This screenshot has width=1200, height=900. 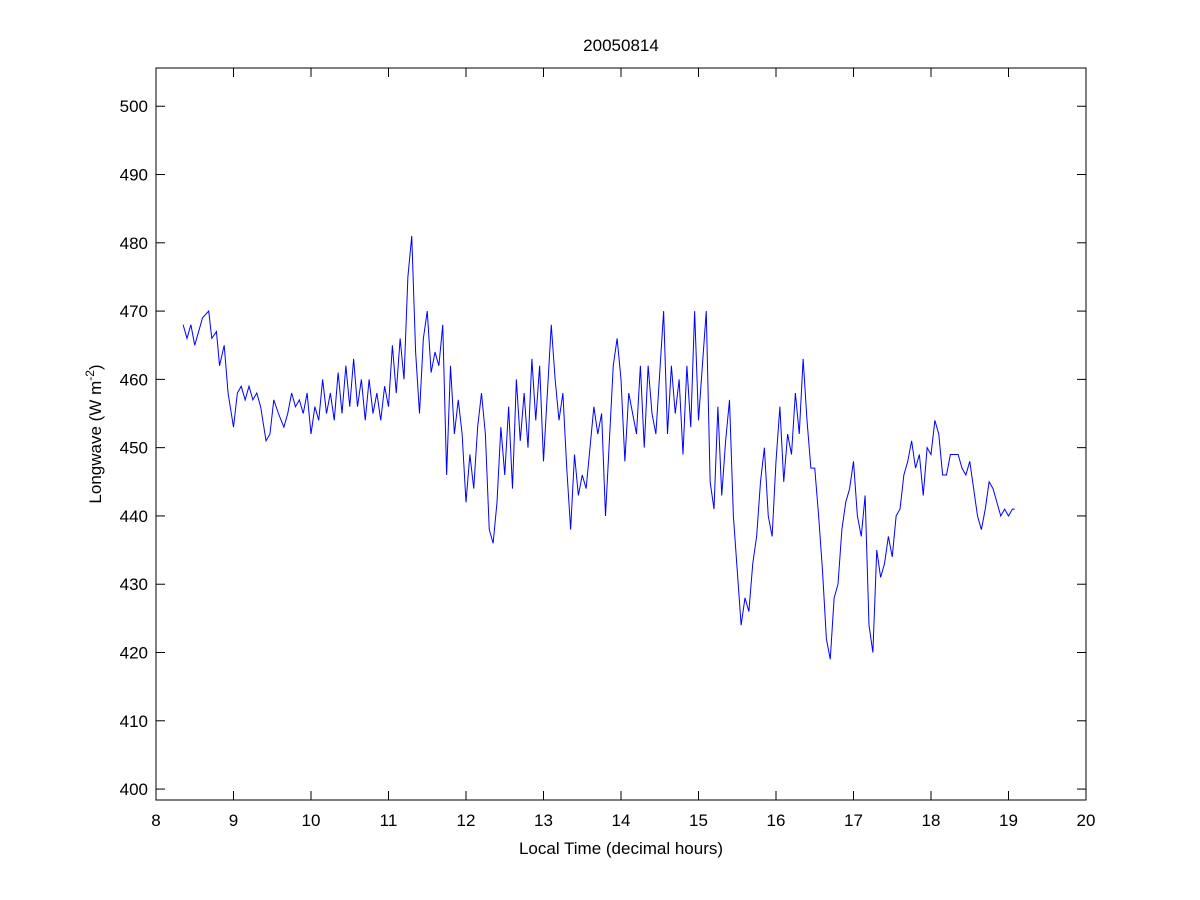 I want to click on x-tick-label: 15, so click(x=698, y=820).